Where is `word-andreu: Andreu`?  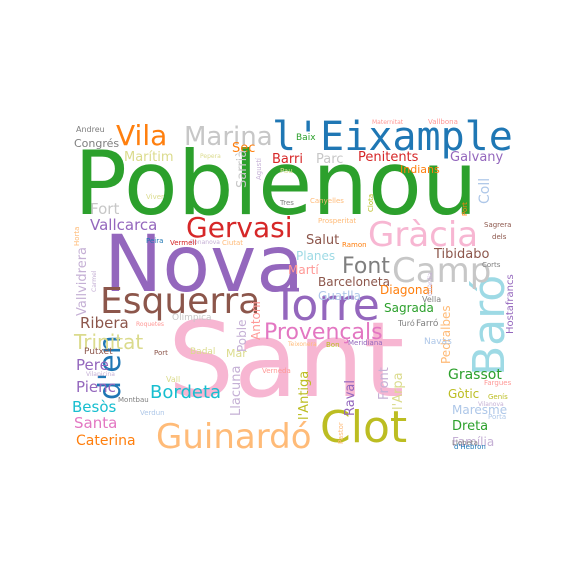 word-andreu: Andreu is located at coordinates (90, 129).